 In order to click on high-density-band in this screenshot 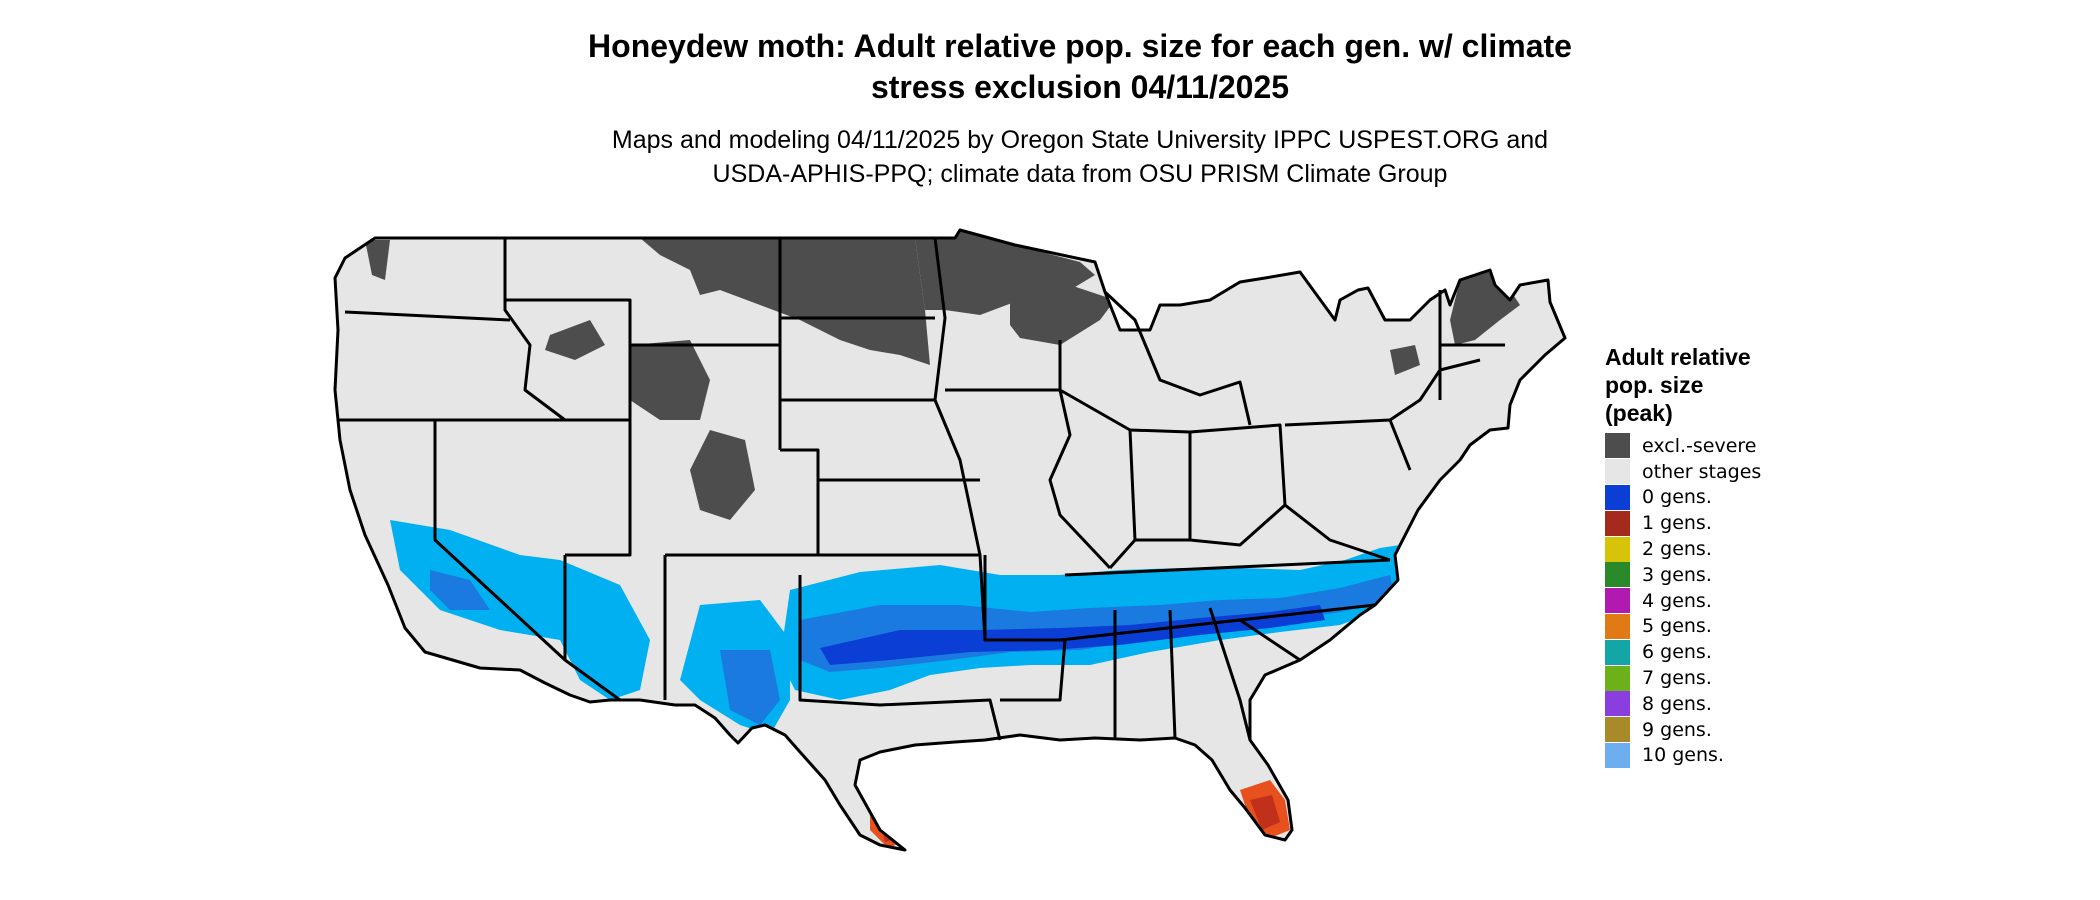, I will do `click(1072, 635)`.